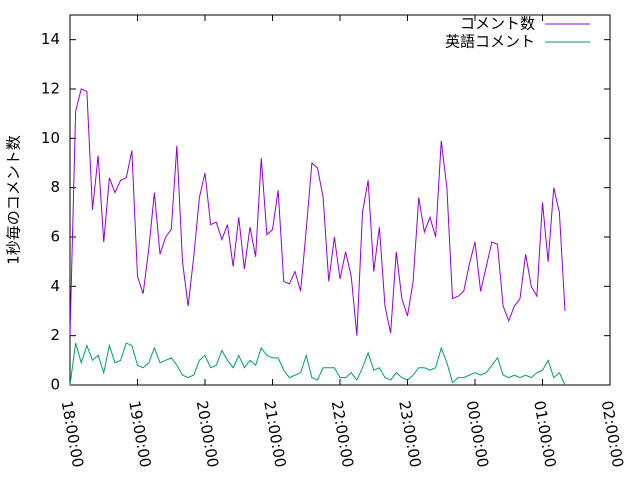  I want to click on y-tick-label: 0, so click(55, 385).